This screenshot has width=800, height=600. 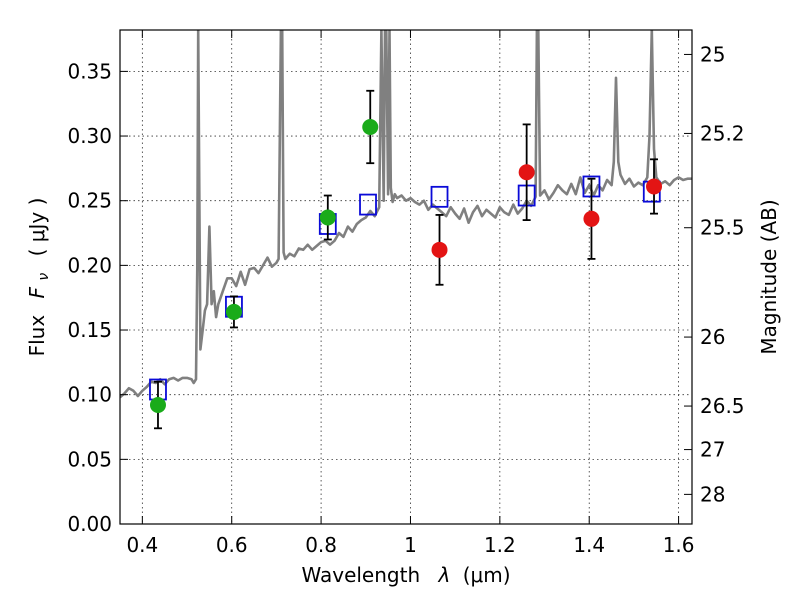 What do you see at coordinates (142, 545) in the screenshot?
I see `x-tick-label: 0.4` at bounding box center [142, 545].